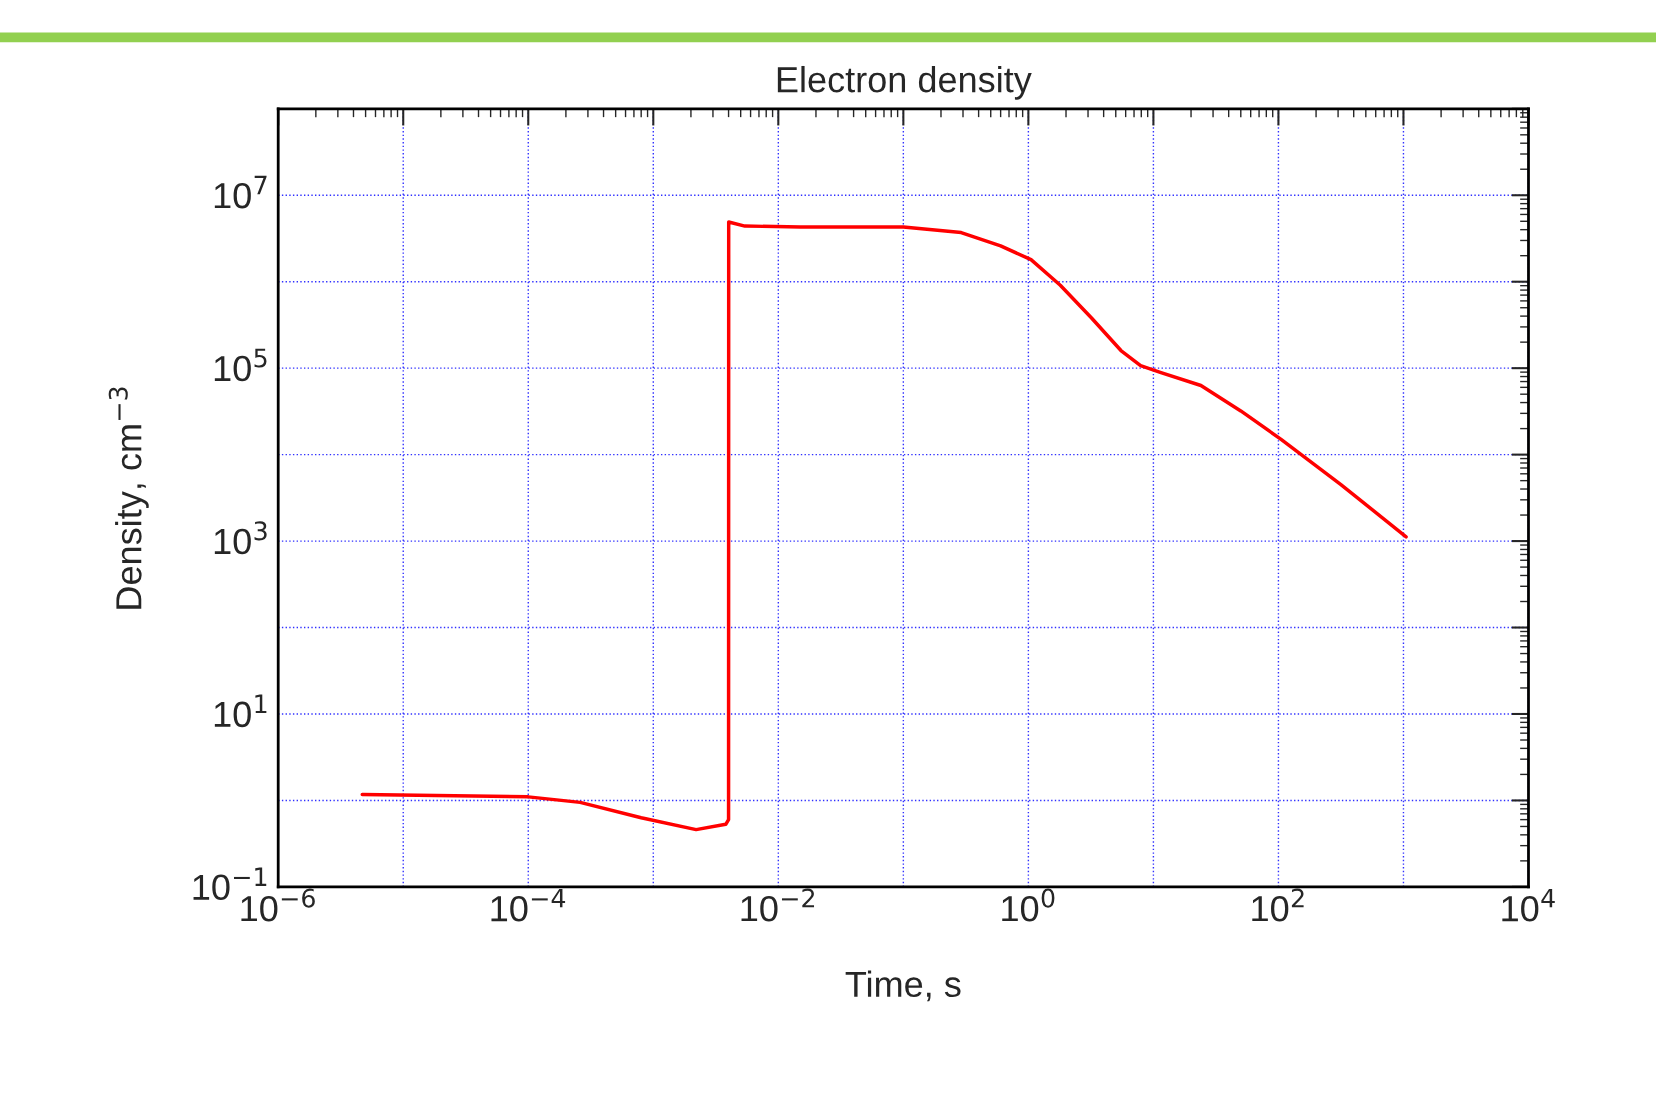 The width and height of the screenshot is (1656, 1099). Describe the element at coordinates (1278, 905) in the screenshot. I see `x-tick-label: 10$^{2}$` at that location.